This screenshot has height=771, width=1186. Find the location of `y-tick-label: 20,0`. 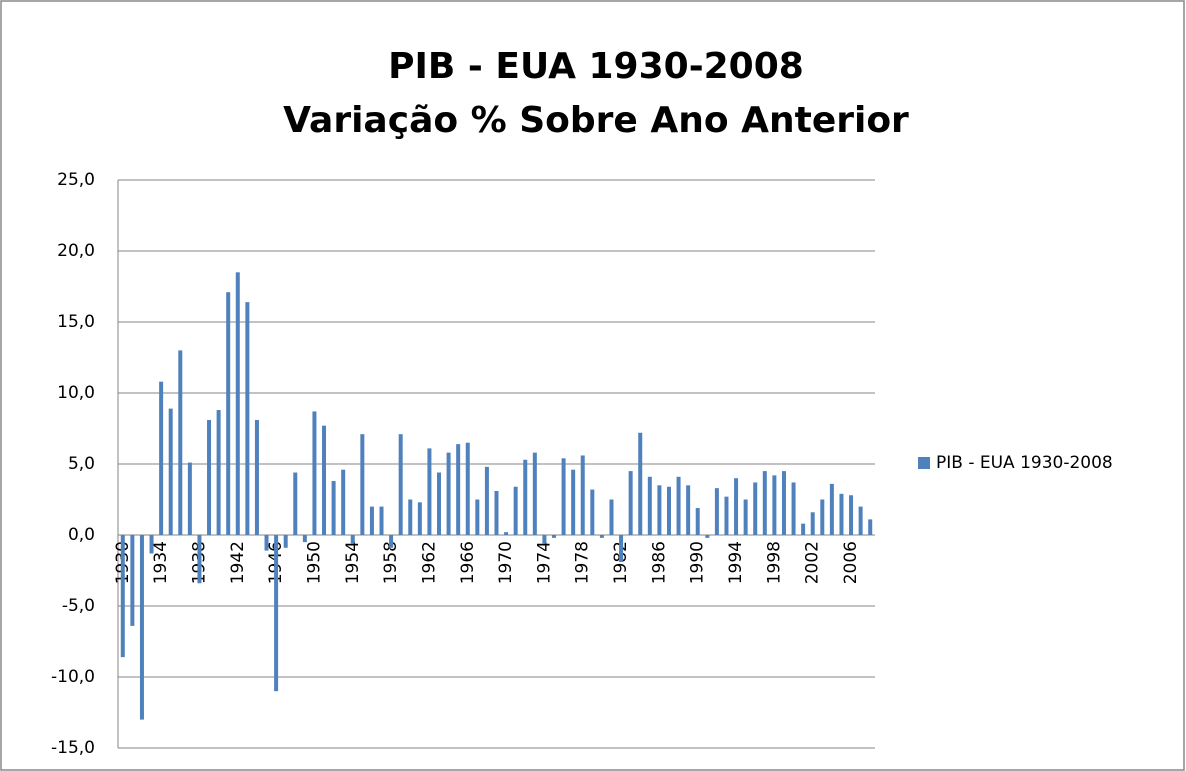

y-tick-label: 20,0 is located at coordinates (76, 251).